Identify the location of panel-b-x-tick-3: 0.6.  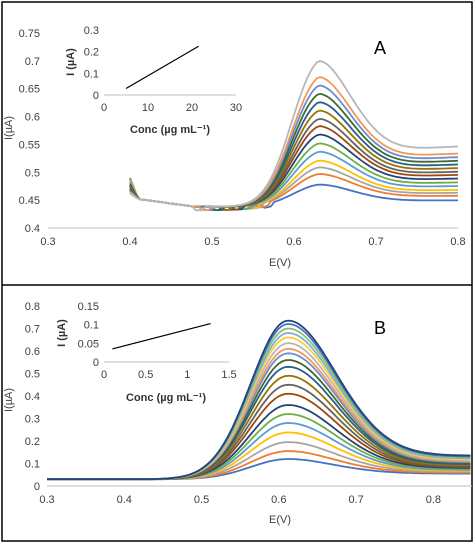
(278, 500).